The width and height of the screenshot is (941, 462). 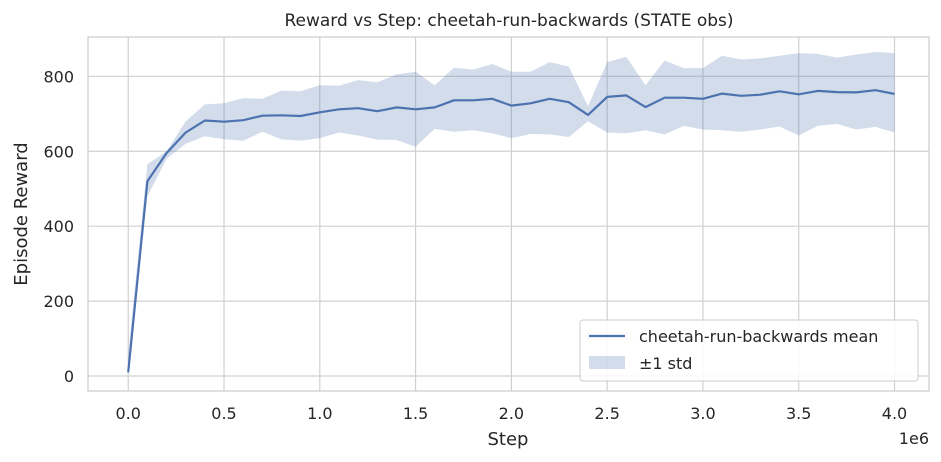 What do you see at coordinates (607, 362) in the screenshot?
I see `legend-band-swatch` at bounding box center [607, 362].